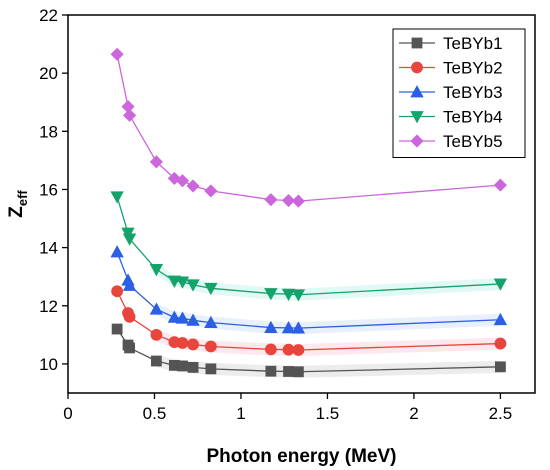 The height and width of the screenshot is (470, 550). Describe the element at coordinates (301, 456) in the screenshot. I see `x-axis-label: Photon energy (MeV)` at that location.